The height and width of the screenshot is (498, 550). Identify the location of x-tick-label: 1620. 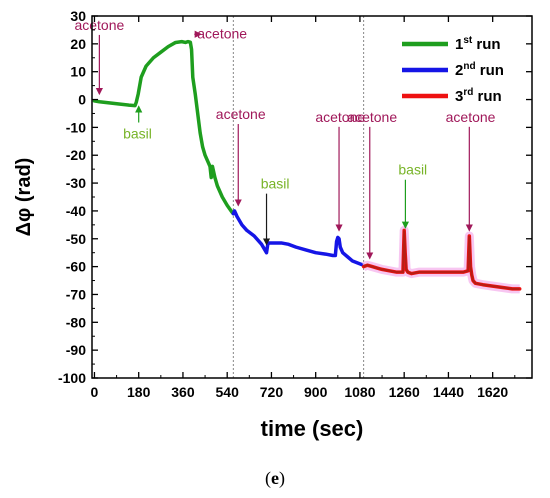
(492, 392).